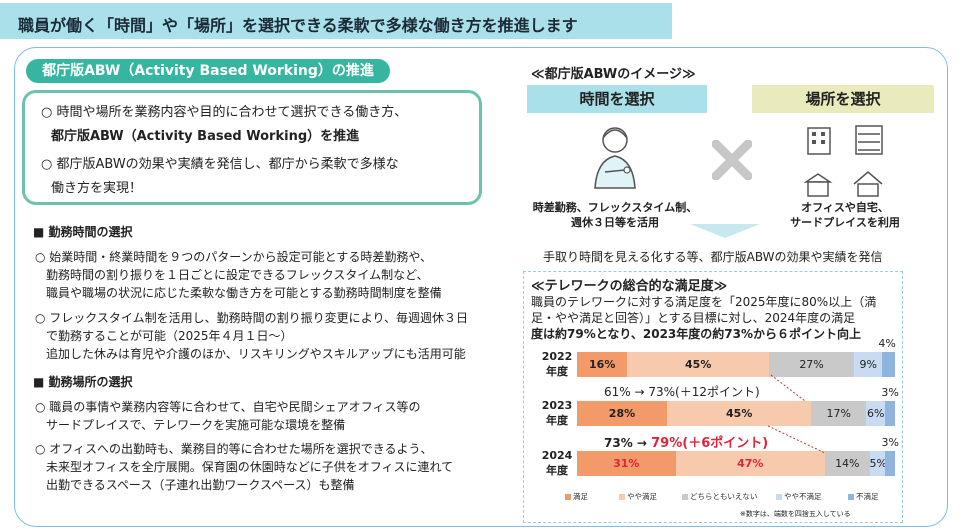  What do you see at coordinates (812, 364) in the screenshot?
I see `bar-segment-2022-どちらともいえない: 27%` at bounding box center [812, 364].